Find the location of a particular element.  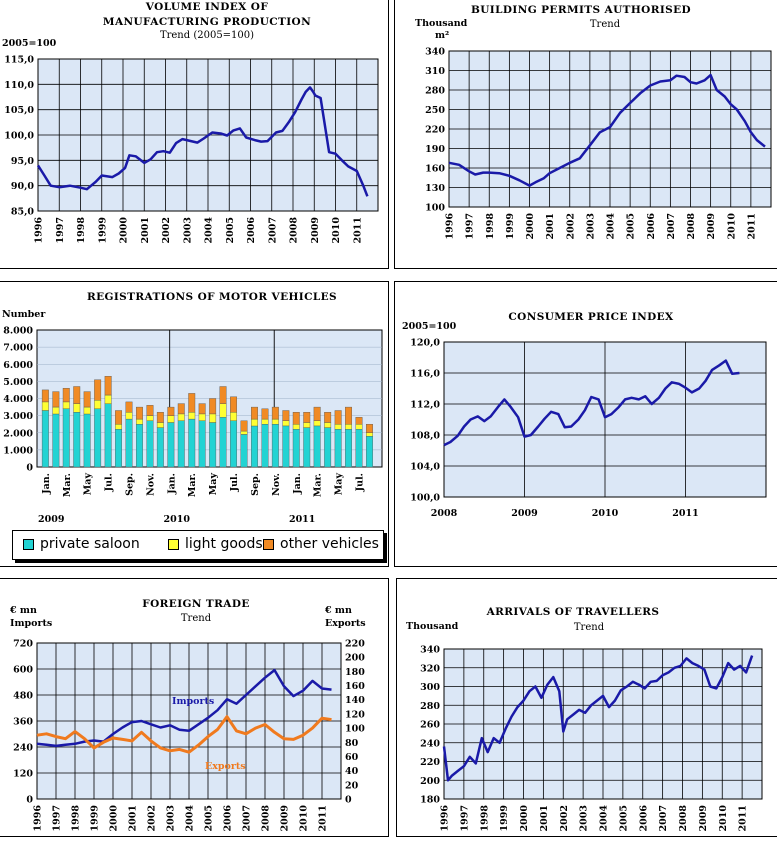

travellers-ytick: 280 is located at coordinates (430, 706).